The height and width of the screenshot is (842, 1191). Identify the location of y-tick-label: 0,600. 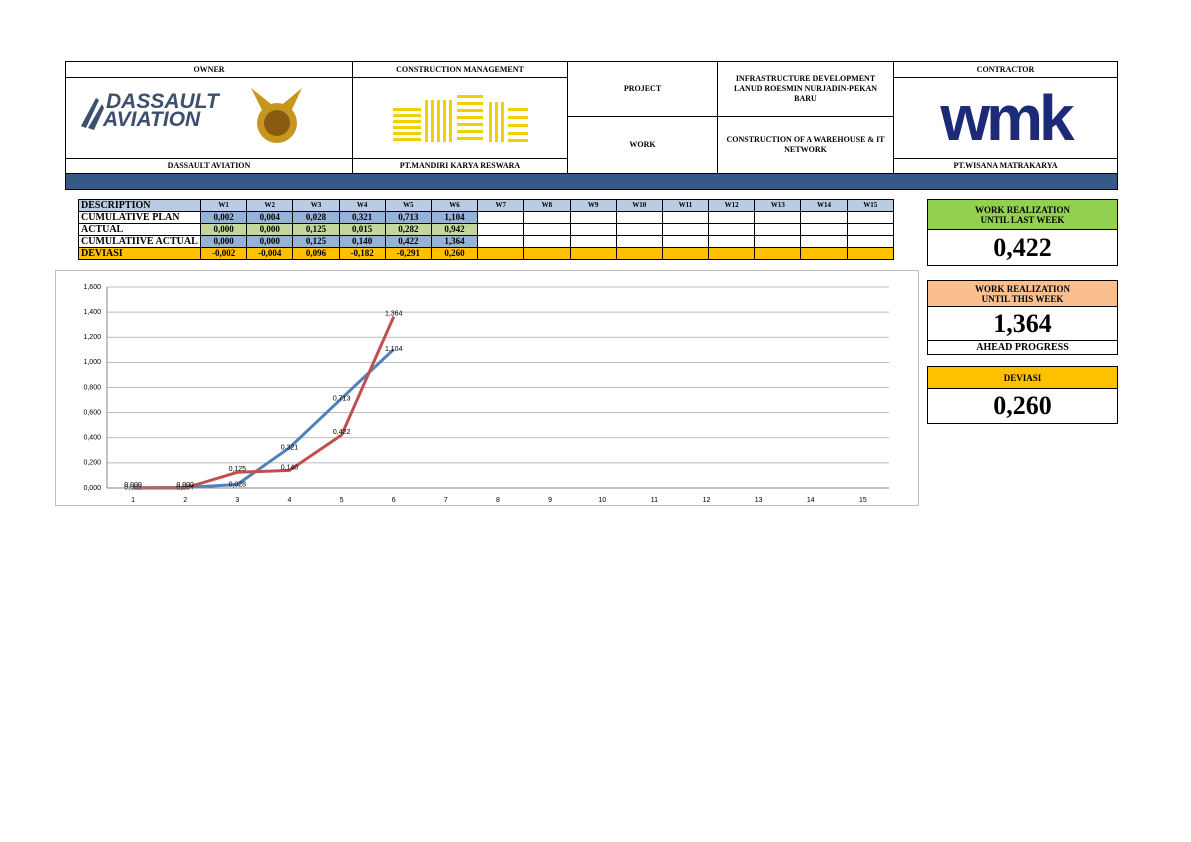
(92, 412).